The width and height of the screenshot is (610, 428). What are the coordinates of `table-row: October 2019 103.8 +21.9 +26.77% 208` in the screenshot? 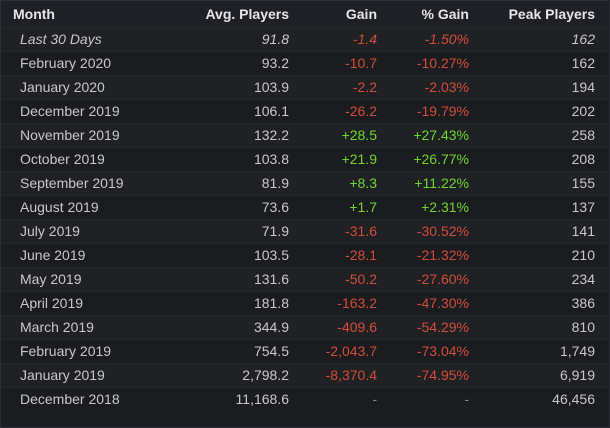 It's located at (305, 158).